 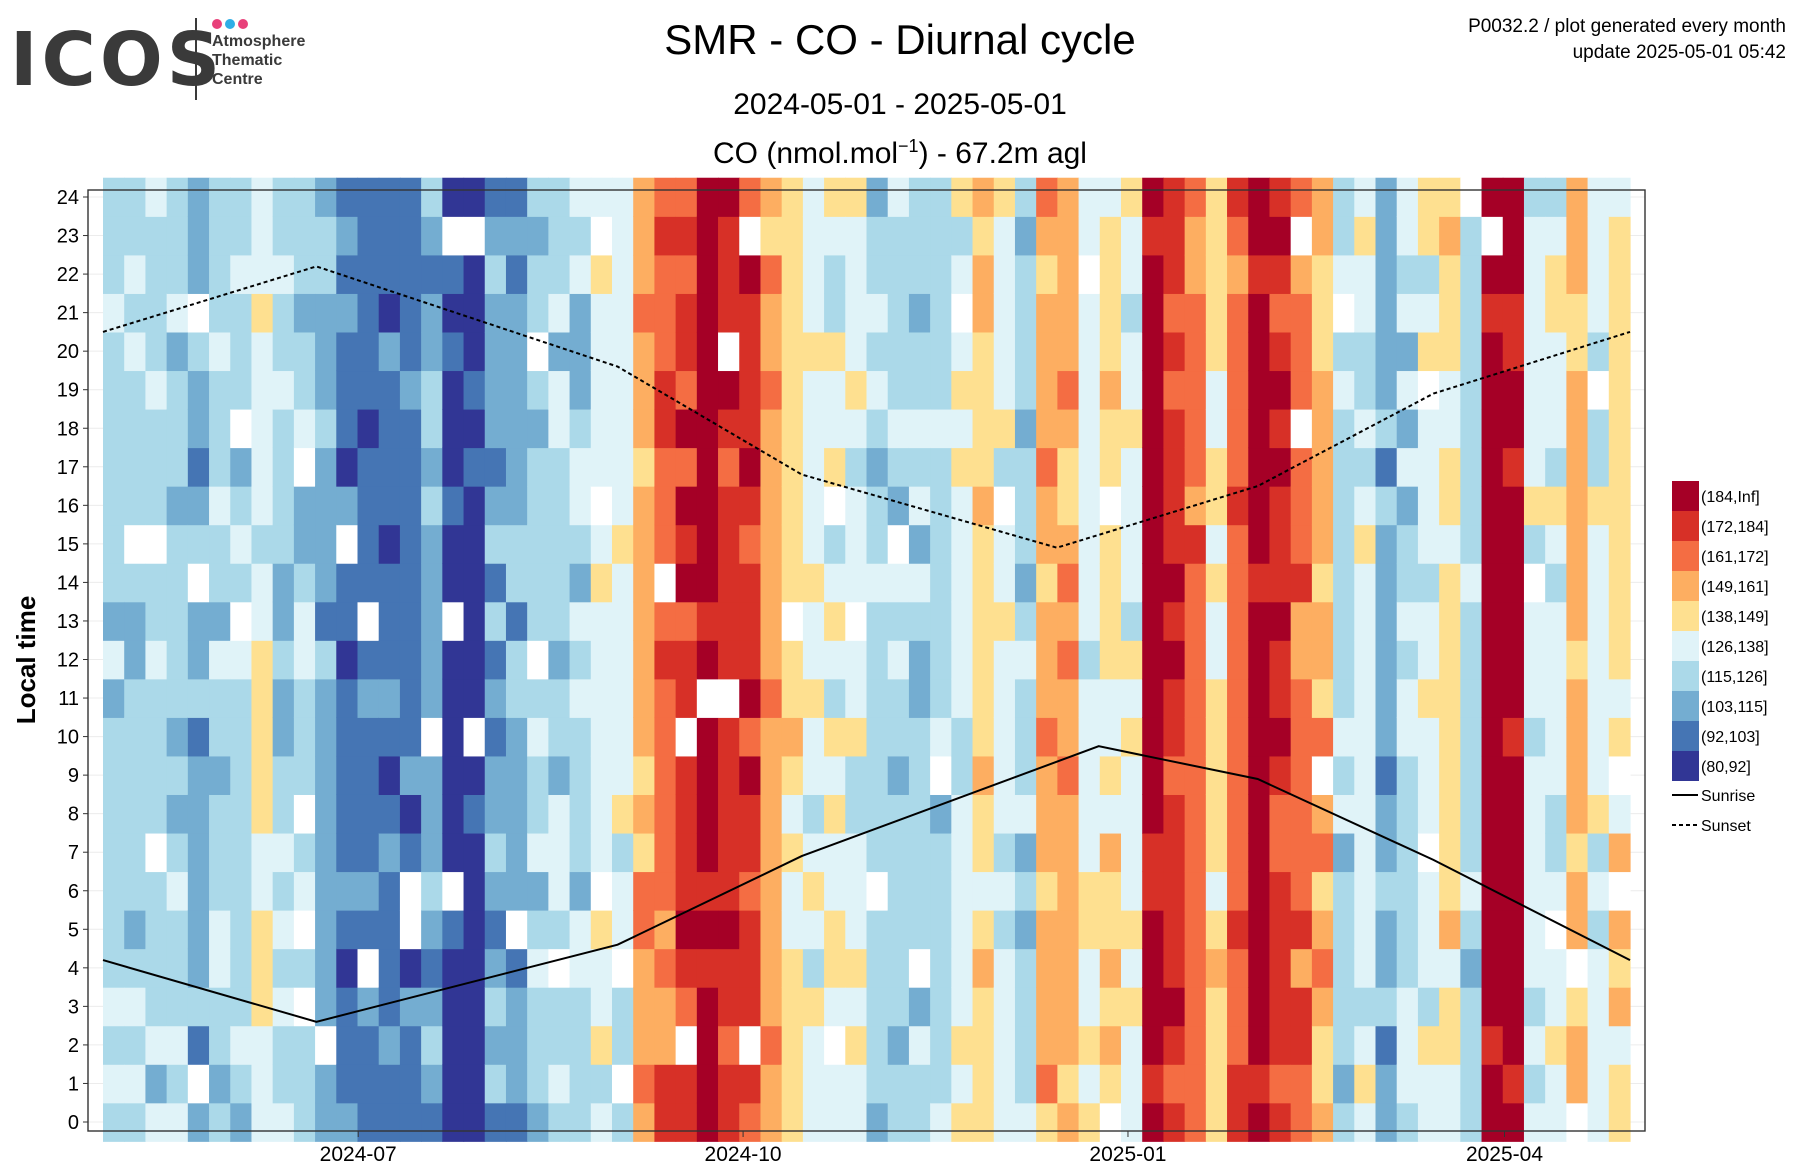 I want to click on legend-label: (115,126], so click(x=1734, y=677).